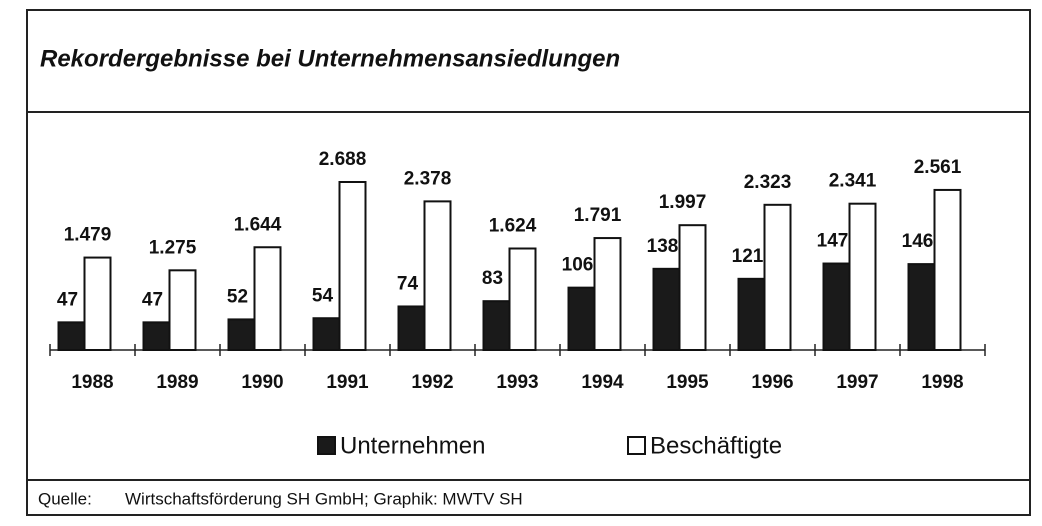  What do you see at coordinates (258, 224) in the screenshot?
I see `data-label: 1.644` at bounding box center [258, 224].